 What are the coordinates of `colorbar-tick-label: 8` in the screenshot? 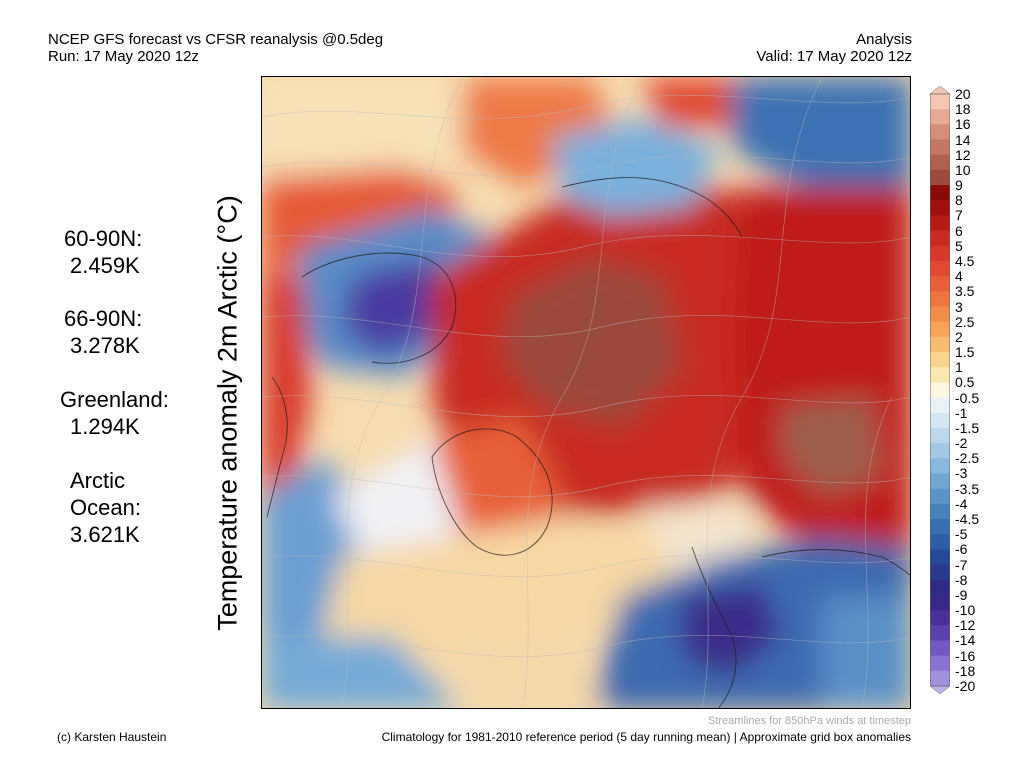 It's located at (959, 200).